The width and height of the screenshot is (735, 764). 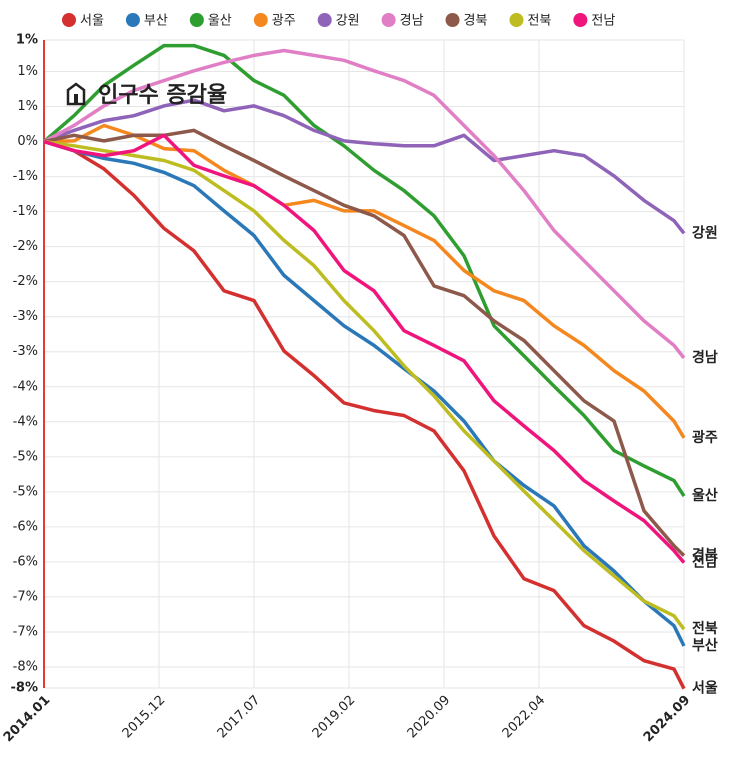 I want to click on x-tick-label: 2020.09, so click(x=429, y=717).